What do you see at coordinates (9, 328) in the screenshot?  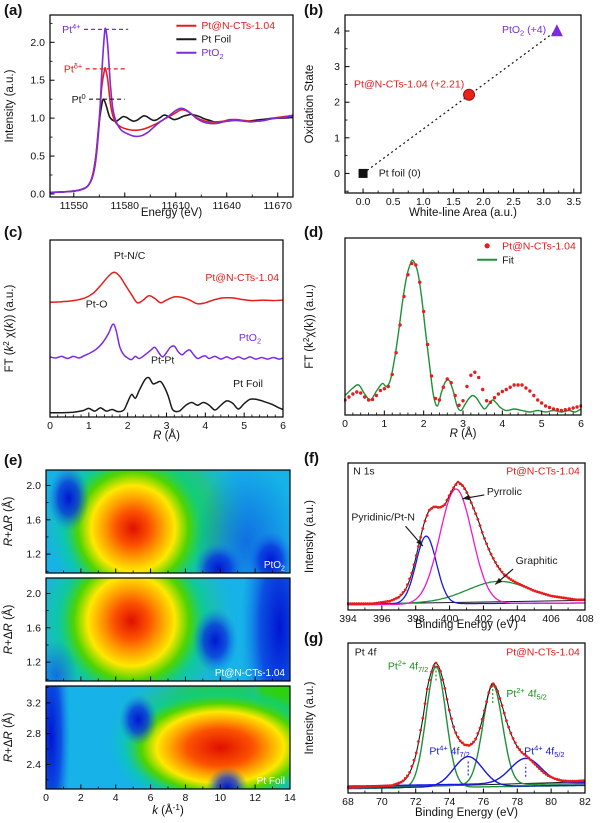 I see `svg-text: FT (k2 χ(k)) (a.u.)` at bounding box center [9, 328].